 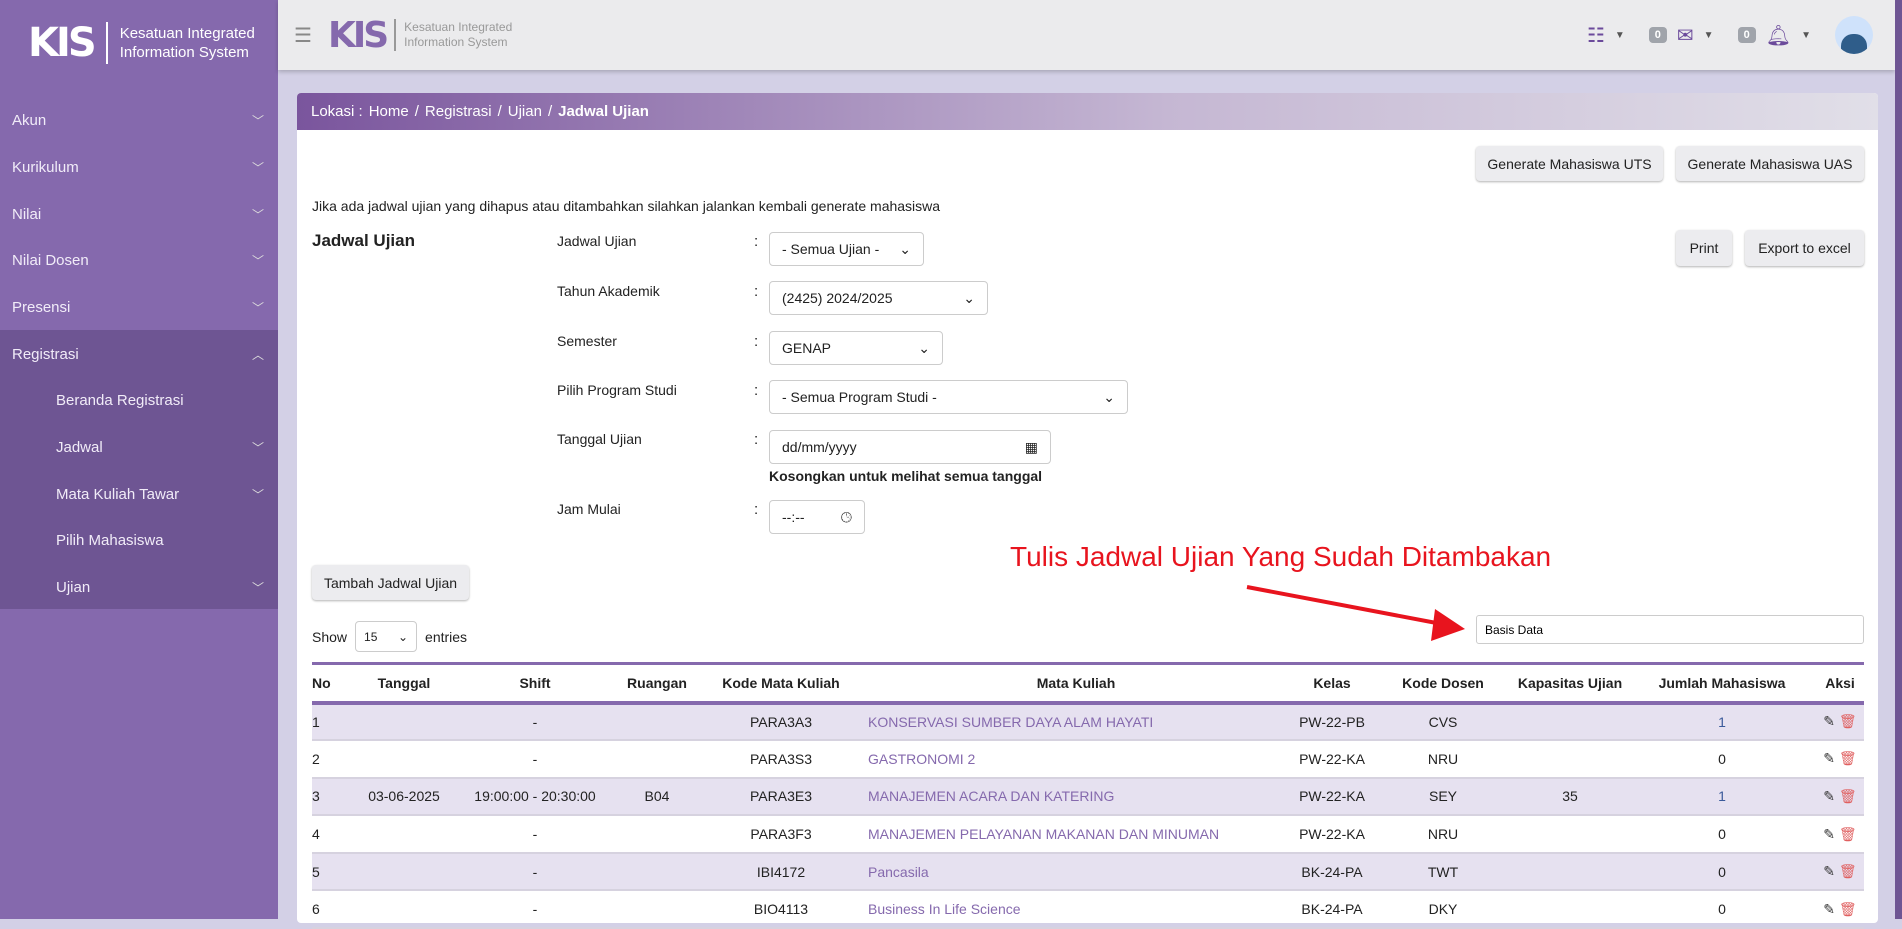 I want to click on sidebar-item-ujian: Ujian ﹀, so click(x=139, y=587).